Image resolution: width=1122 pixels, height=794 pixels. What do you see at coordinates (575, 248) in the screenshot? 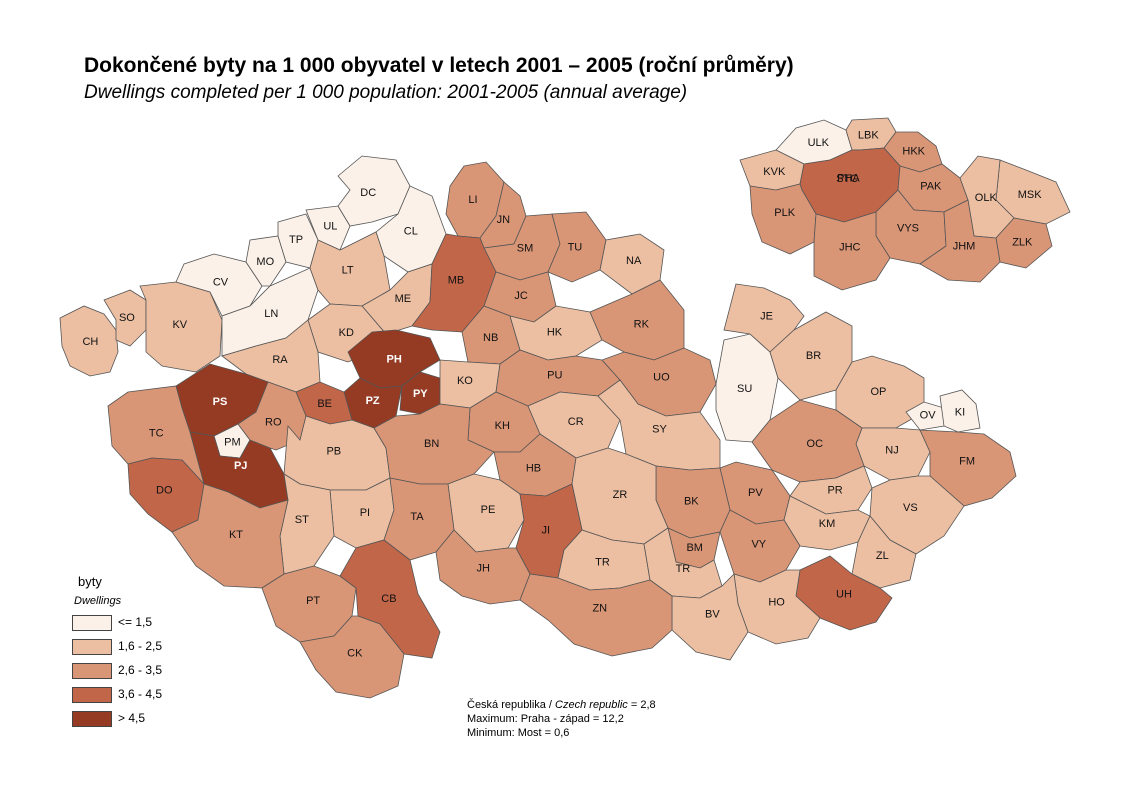
I see `district-label-tu: TU` at bounding box center [575, 248].